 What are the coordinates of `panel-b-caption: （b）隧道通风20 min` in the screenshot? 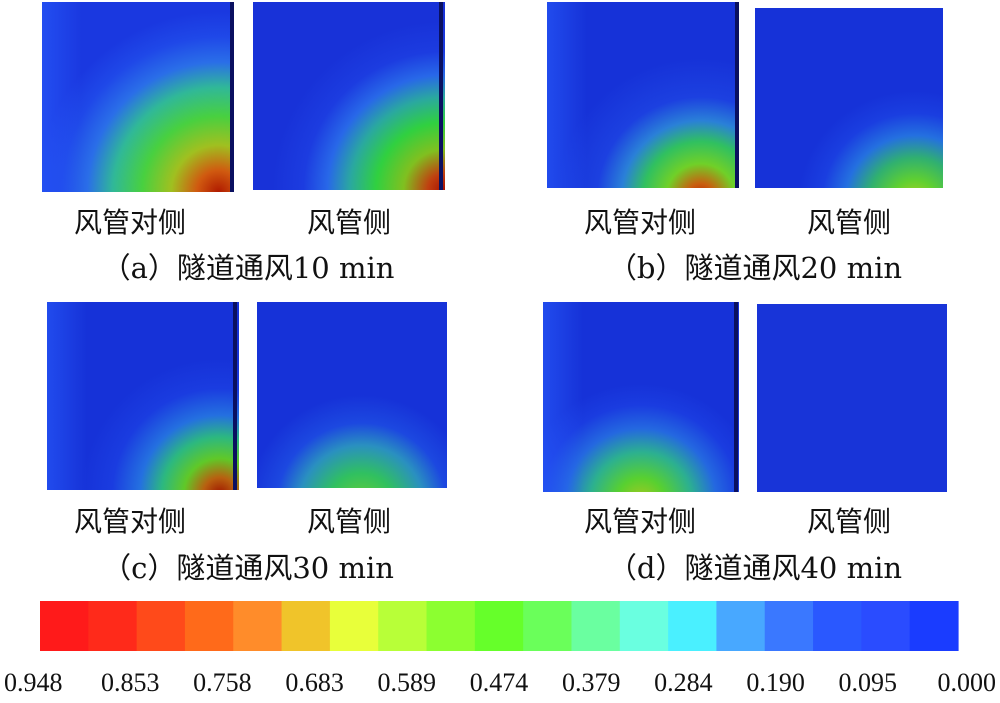 It's located at (755, 268).